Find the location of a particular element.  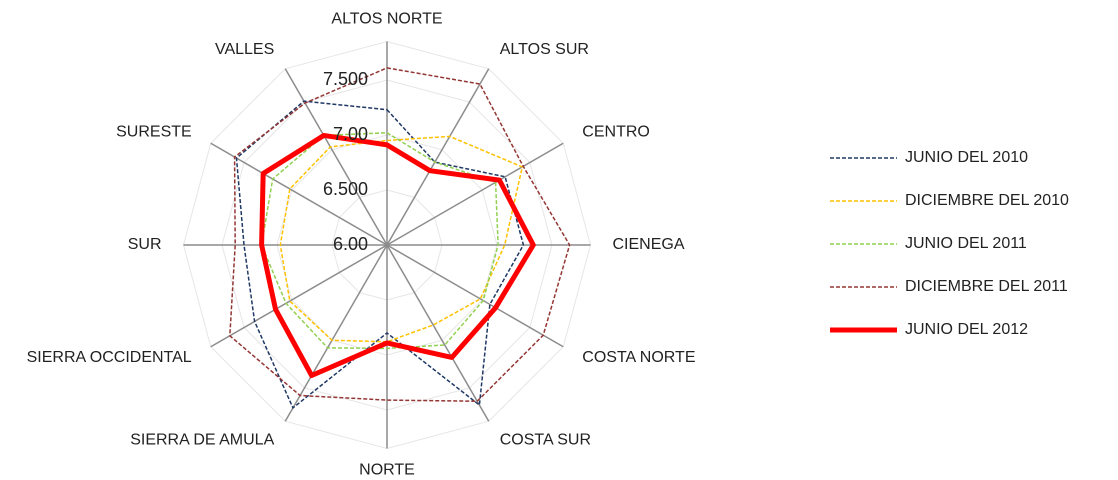

legend-label: DICIEMBRE DEL 2010 is located at coordinates (987, 200).